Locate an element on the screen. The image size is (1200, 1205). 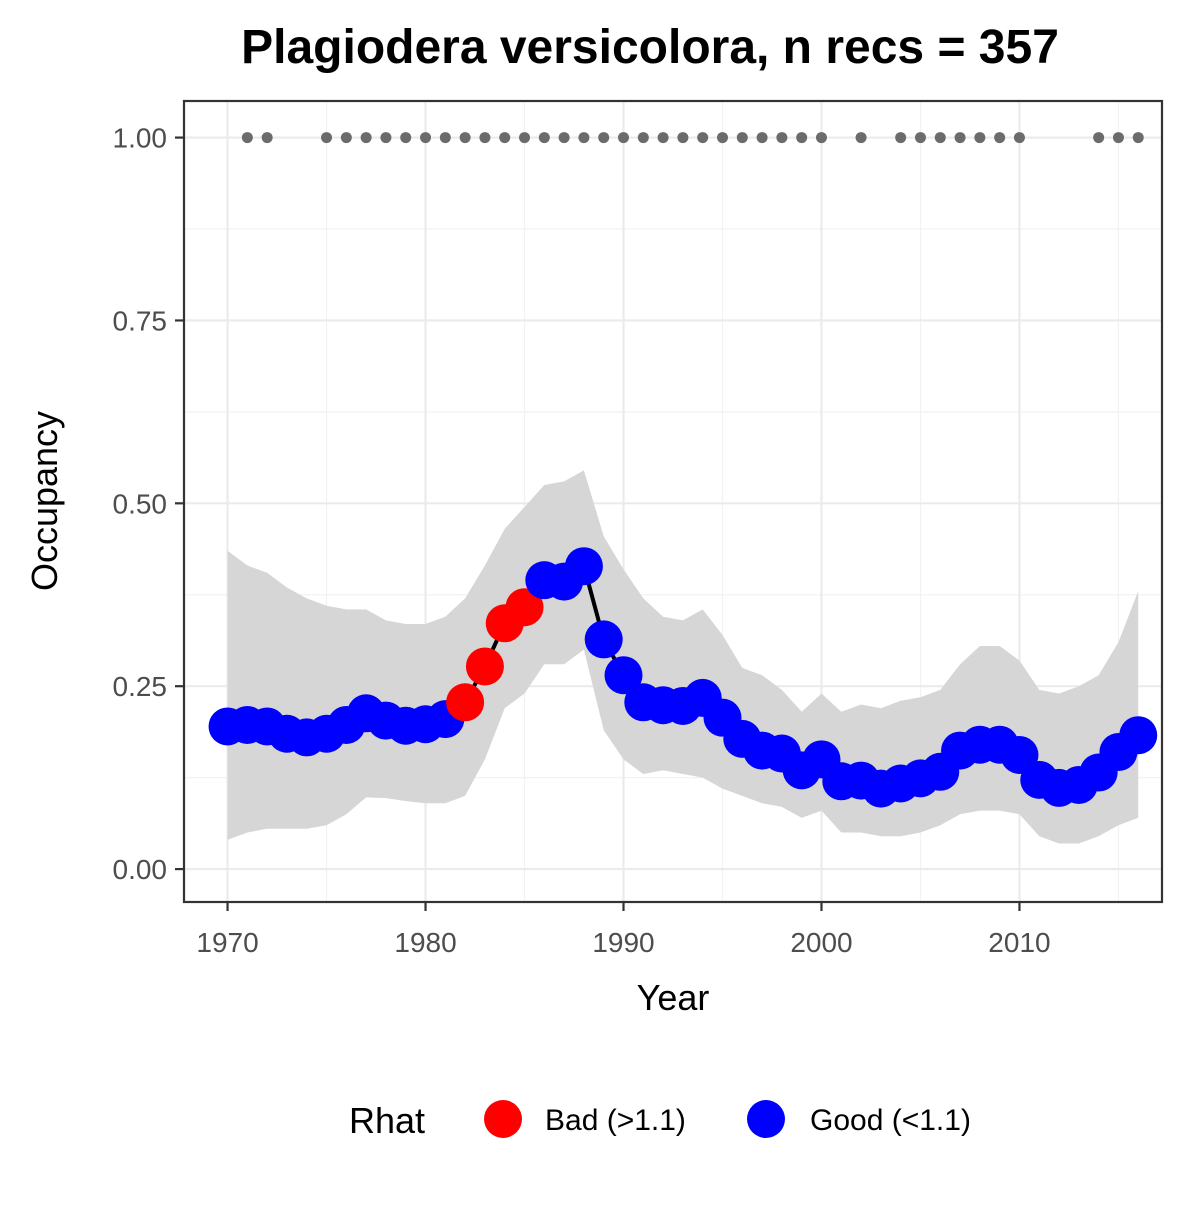
x-tick-label: 1990 is located at coordinates (623, 942).